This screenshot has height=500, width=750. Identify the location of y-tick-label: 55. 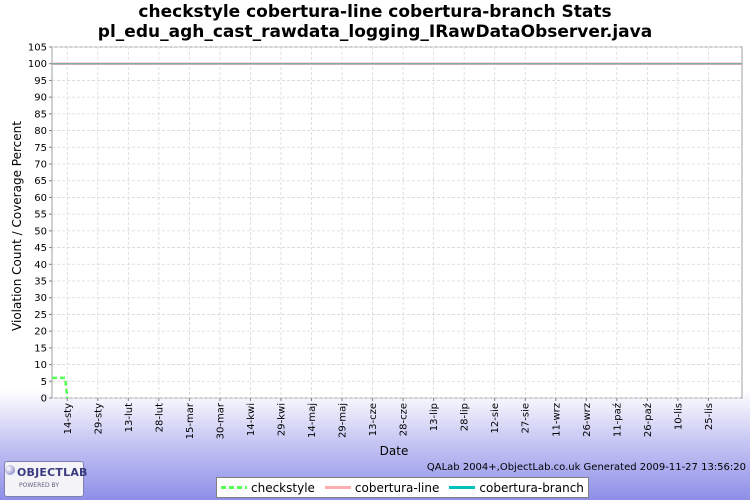
(40, 215).